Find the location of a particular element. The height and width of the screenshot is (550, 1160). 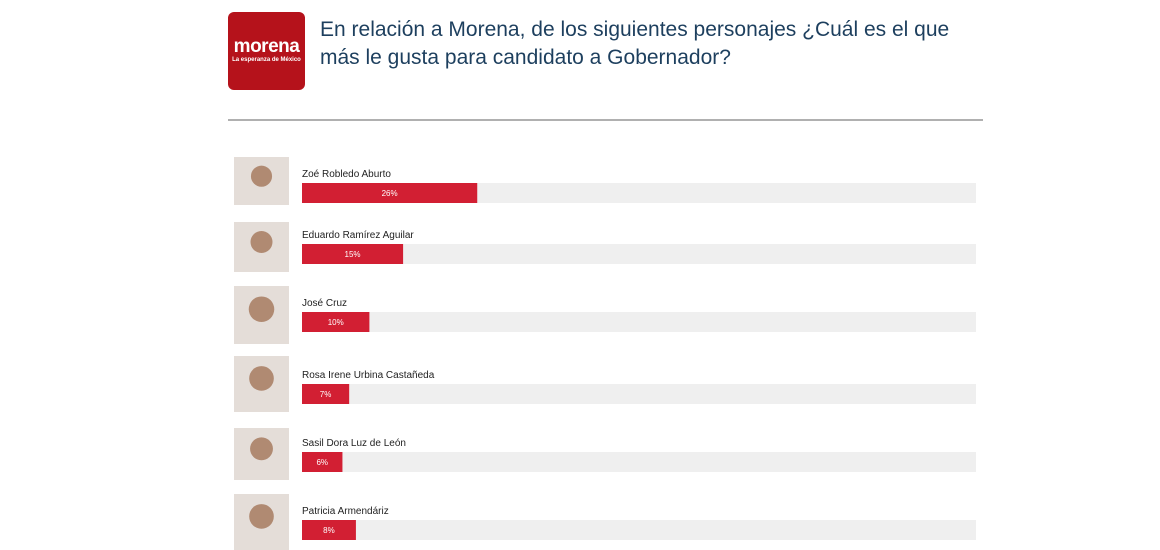

value-label: 6% is located at coordinates (322, 462).